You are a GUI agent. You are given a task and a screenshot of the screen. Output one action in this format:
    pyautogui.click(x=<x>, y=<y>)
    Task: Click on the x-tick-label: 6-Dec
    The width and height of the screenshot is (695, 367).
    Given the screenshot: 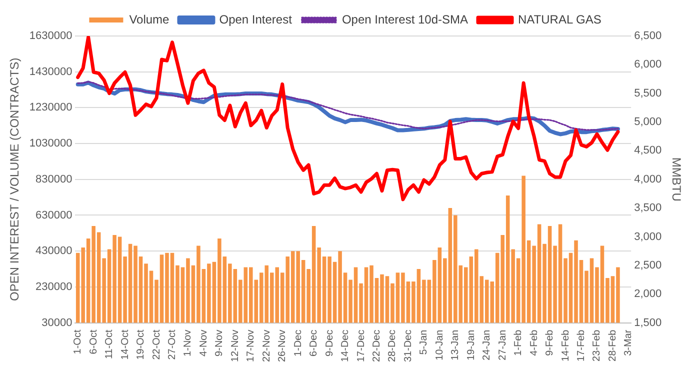 What is the action you would take?
    pyautogui.click(x=314, y=343)
    